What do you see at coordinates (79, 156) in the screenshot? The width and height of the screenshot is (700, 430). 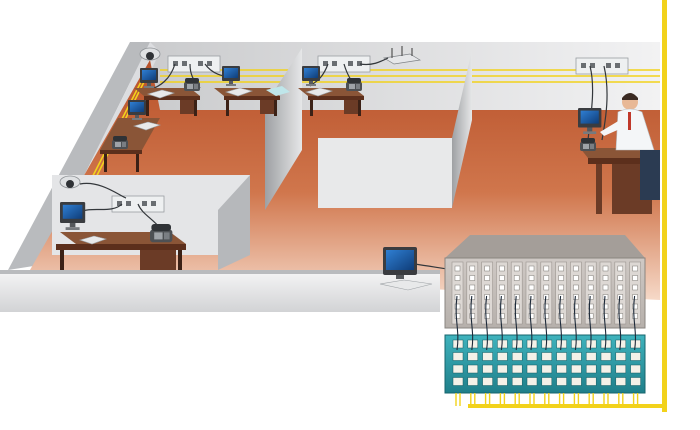 I see `left-wall` at bounding box center [79, 156].